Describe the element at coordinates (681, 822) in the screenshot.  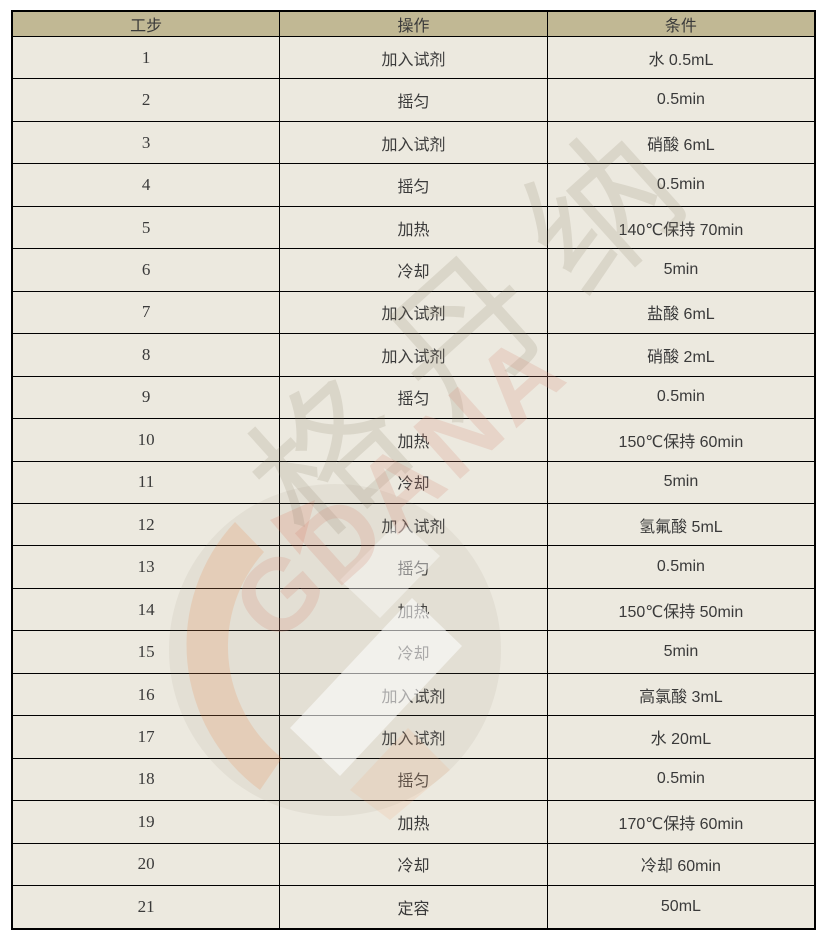
I see `condition-cell: 170℃保持 60min` at that location.